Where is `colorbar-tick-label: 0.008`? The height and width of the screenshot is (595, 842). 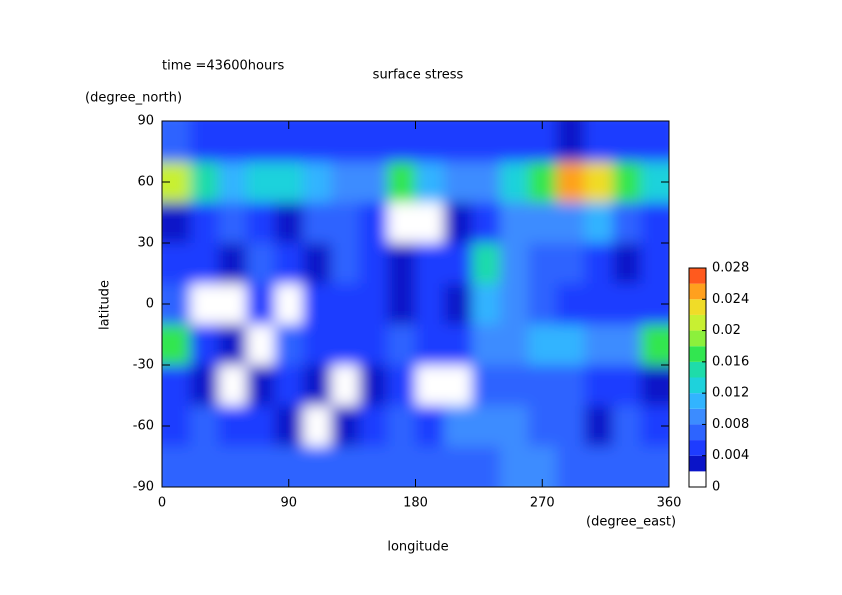 colorbar-tick-label: 0.008 is located at coordinates (730, 424).